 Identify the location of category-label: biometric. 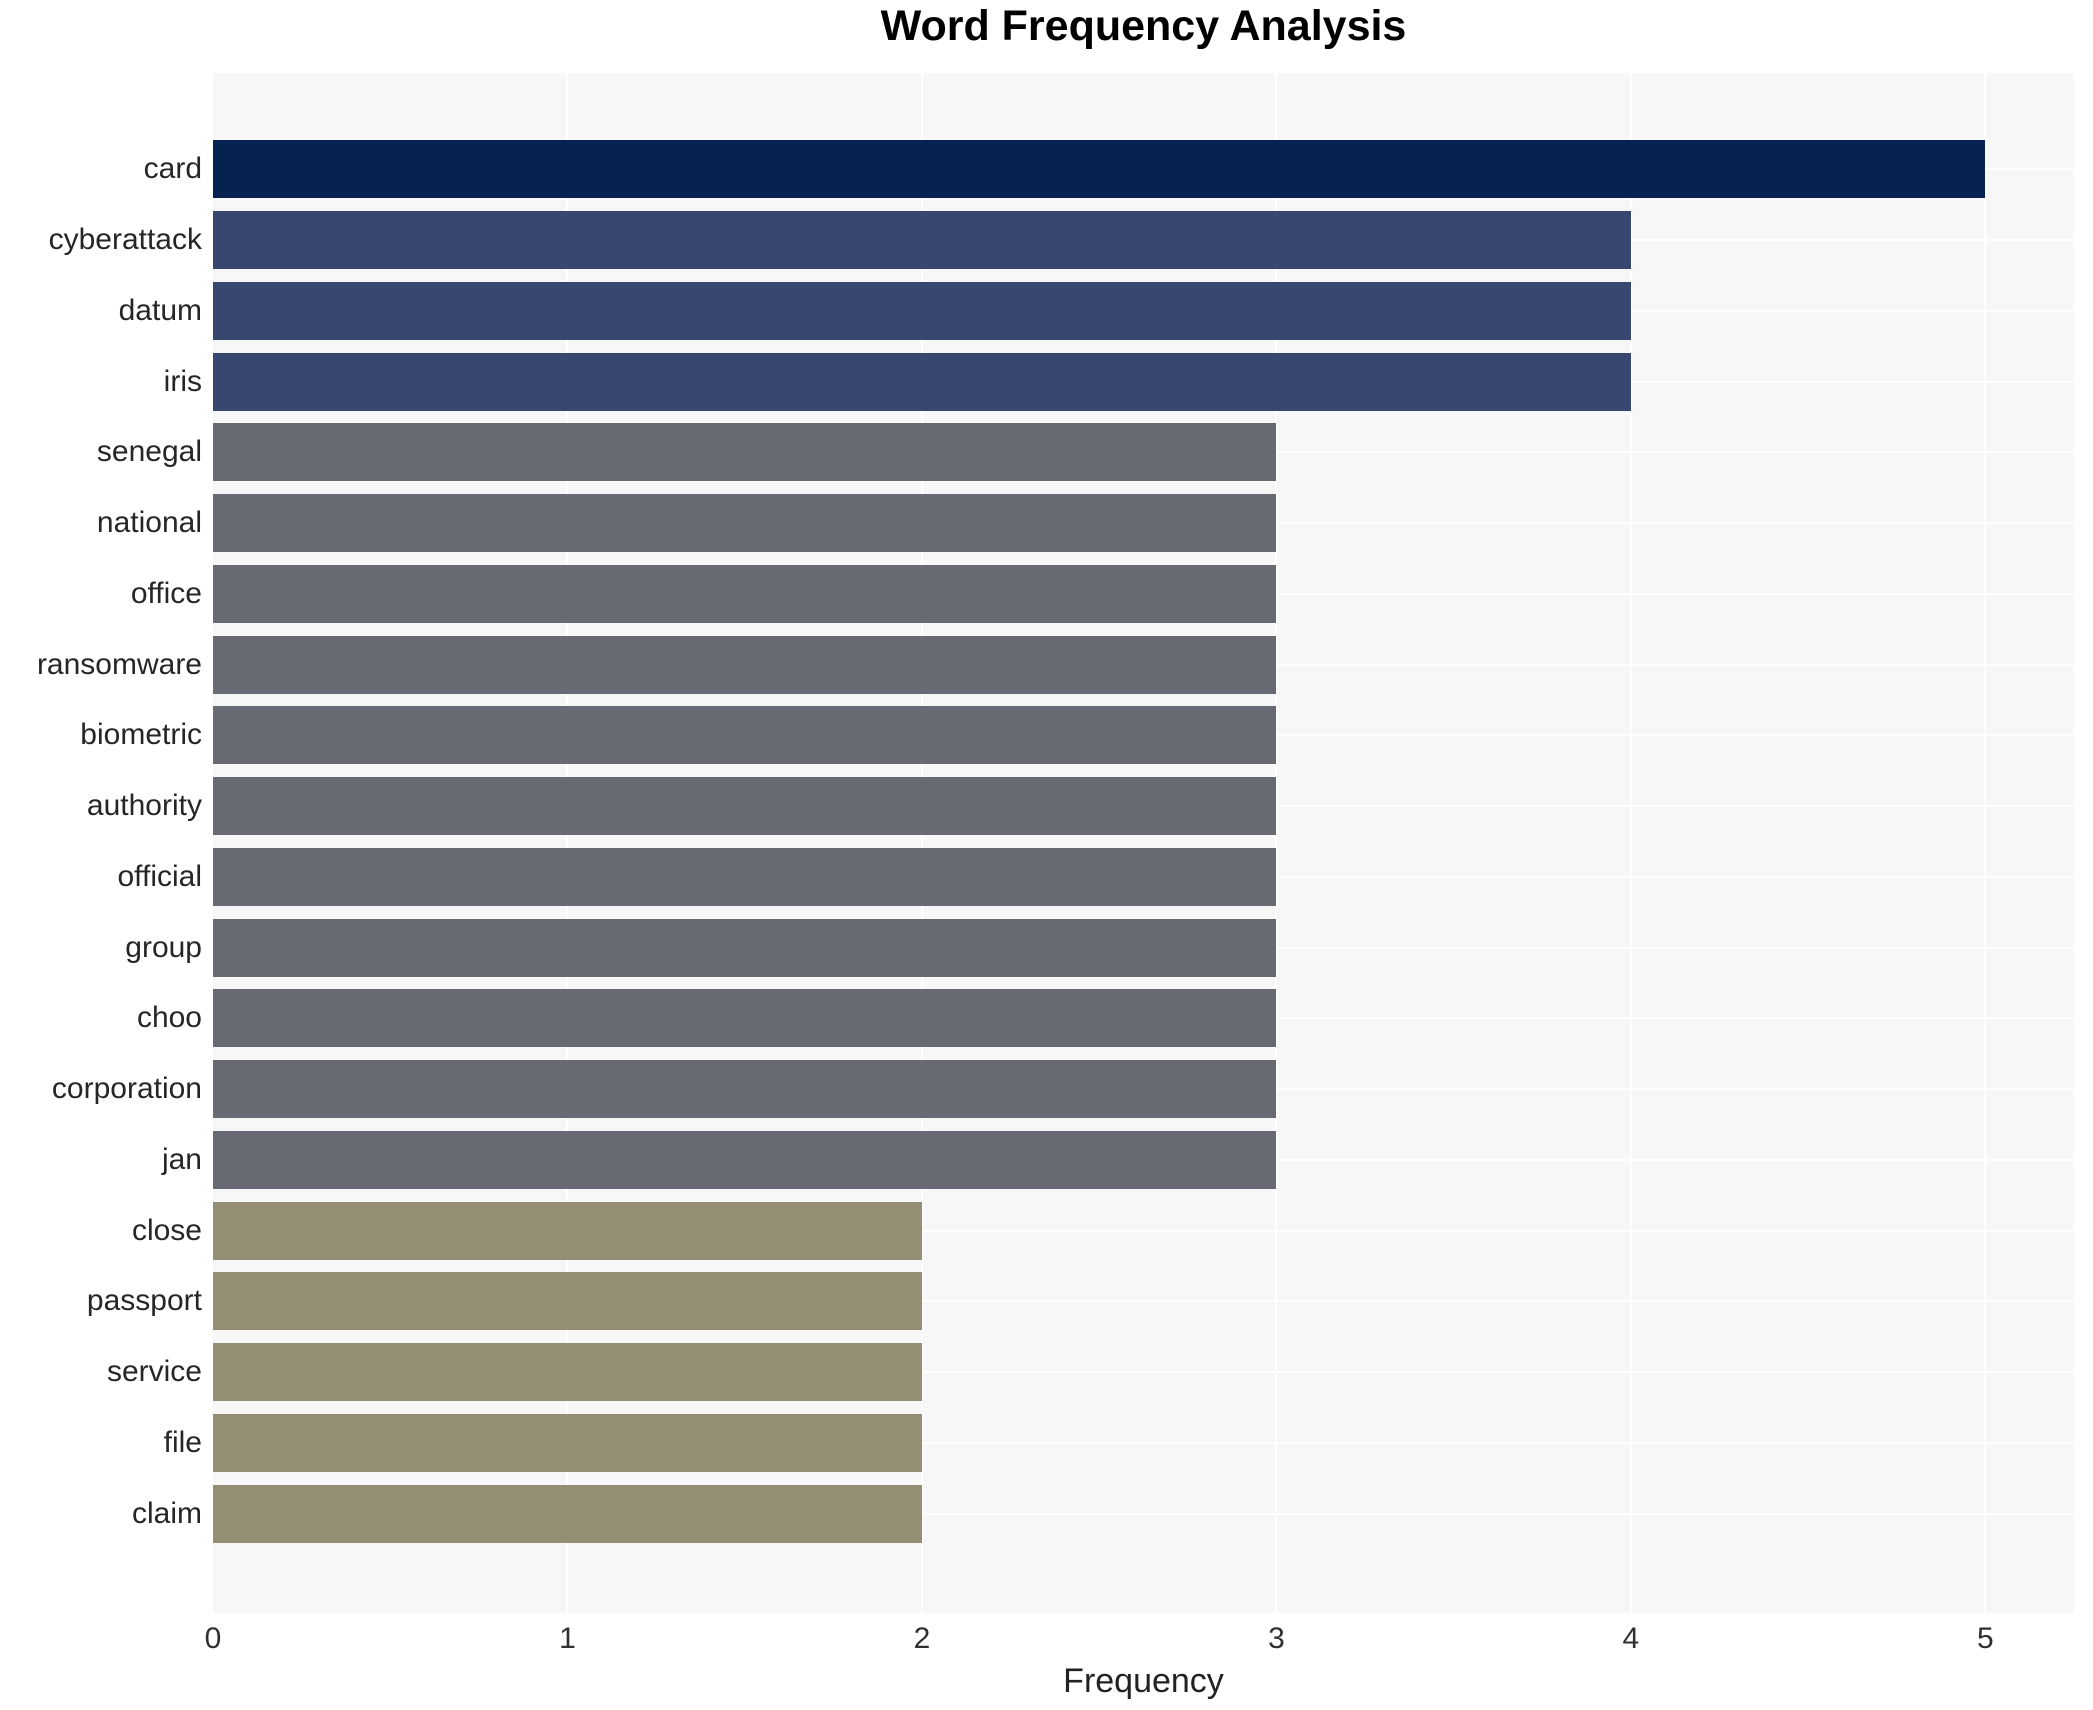
(141, 735).